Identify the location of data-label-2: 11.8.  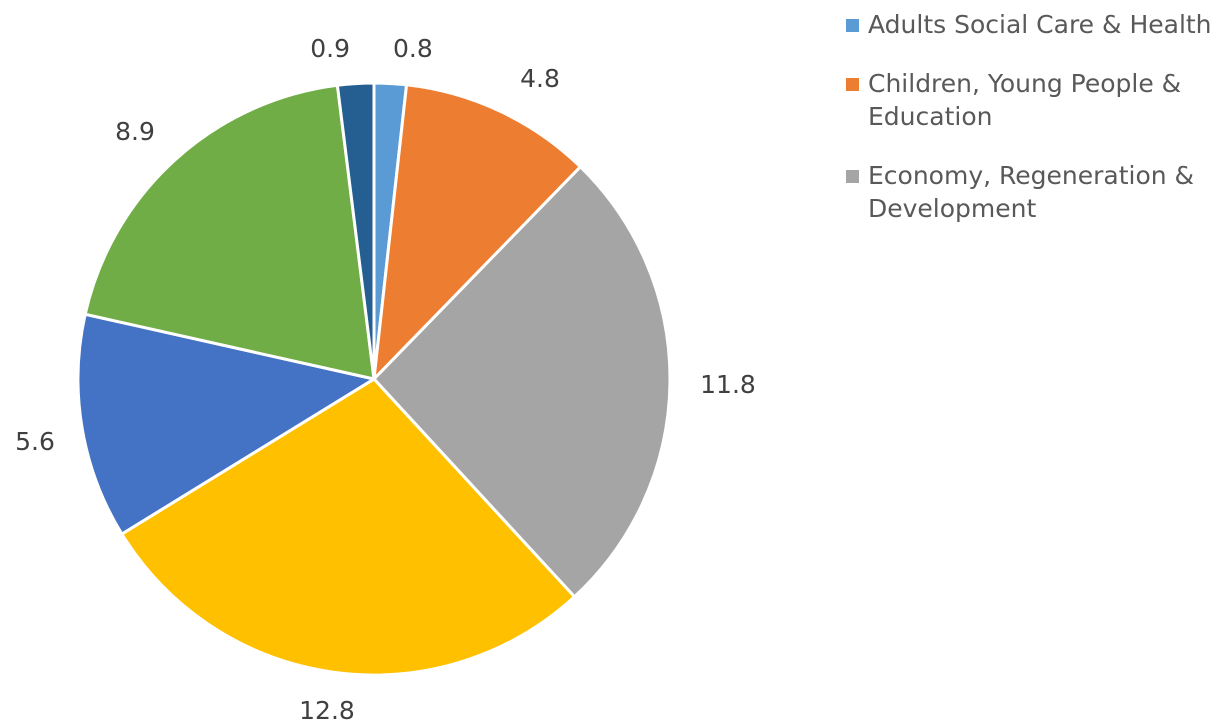
(728, 384).